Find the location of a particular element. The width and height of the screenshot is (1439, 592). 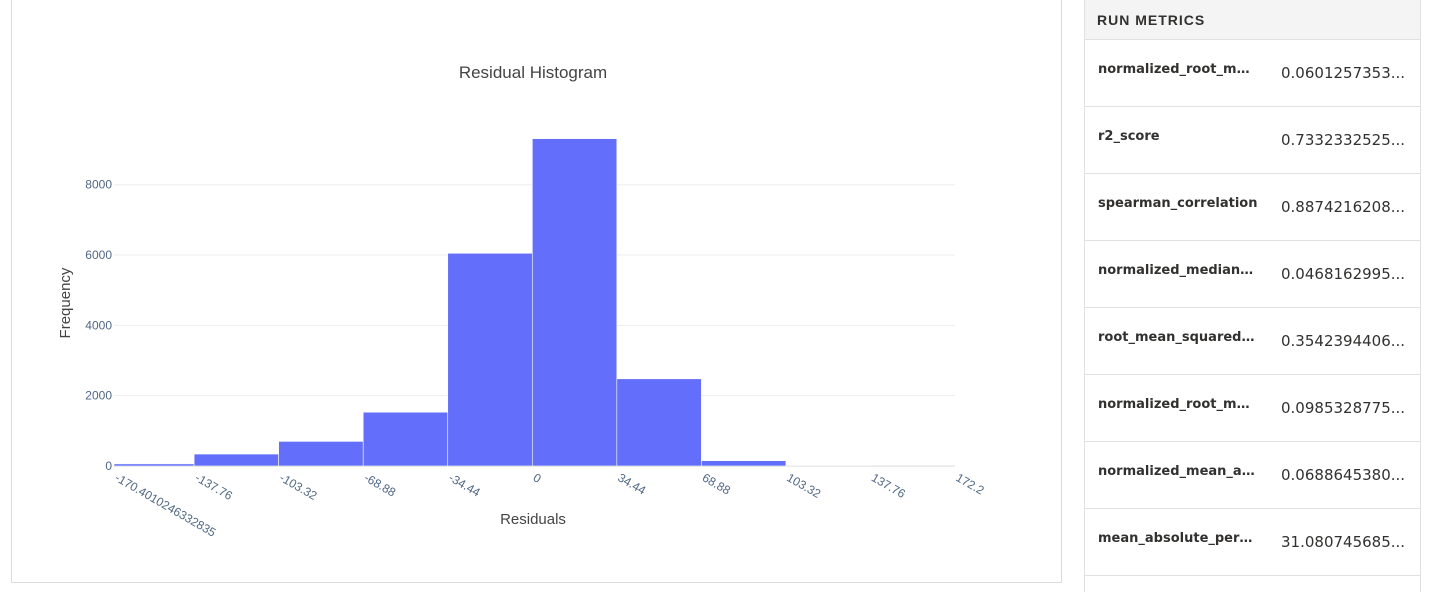

x-tick-label: 34.44 is located at coordinates (631, 483).